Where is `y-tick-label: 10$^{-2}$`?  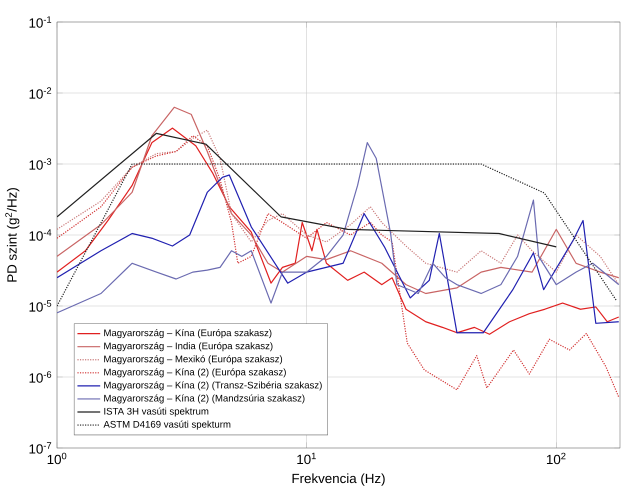
y-tick-label: 10$^{-2}$ is located at coordinates (41, 93).